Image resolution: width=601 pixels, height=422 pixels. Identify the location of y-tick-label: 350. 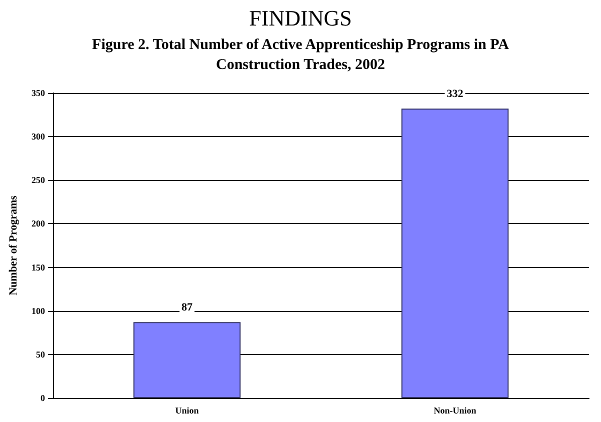
(39, 93).